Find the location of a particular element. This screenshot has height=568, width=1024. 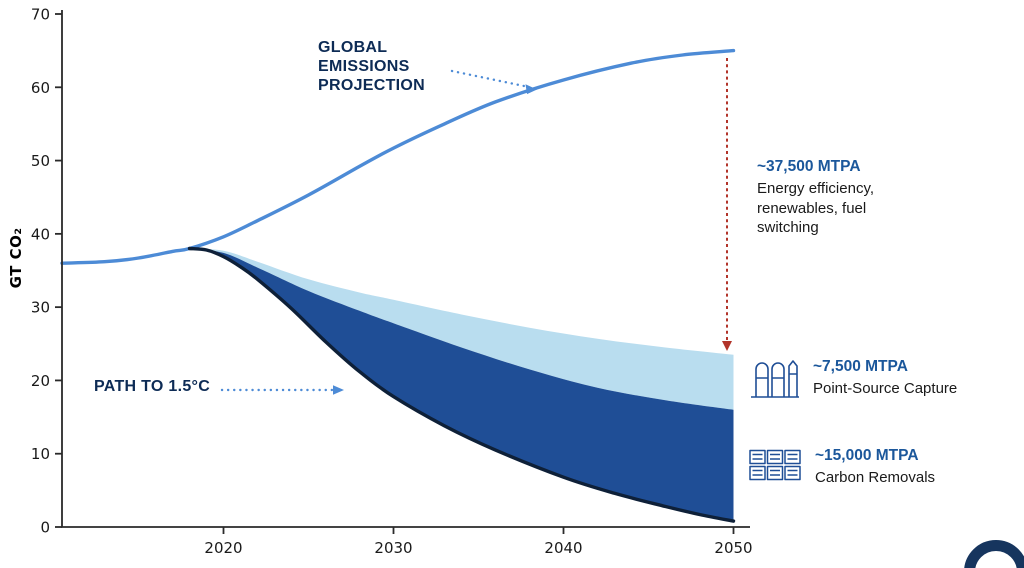

y-tick-label: 60 is located at coordinates (40, 88).